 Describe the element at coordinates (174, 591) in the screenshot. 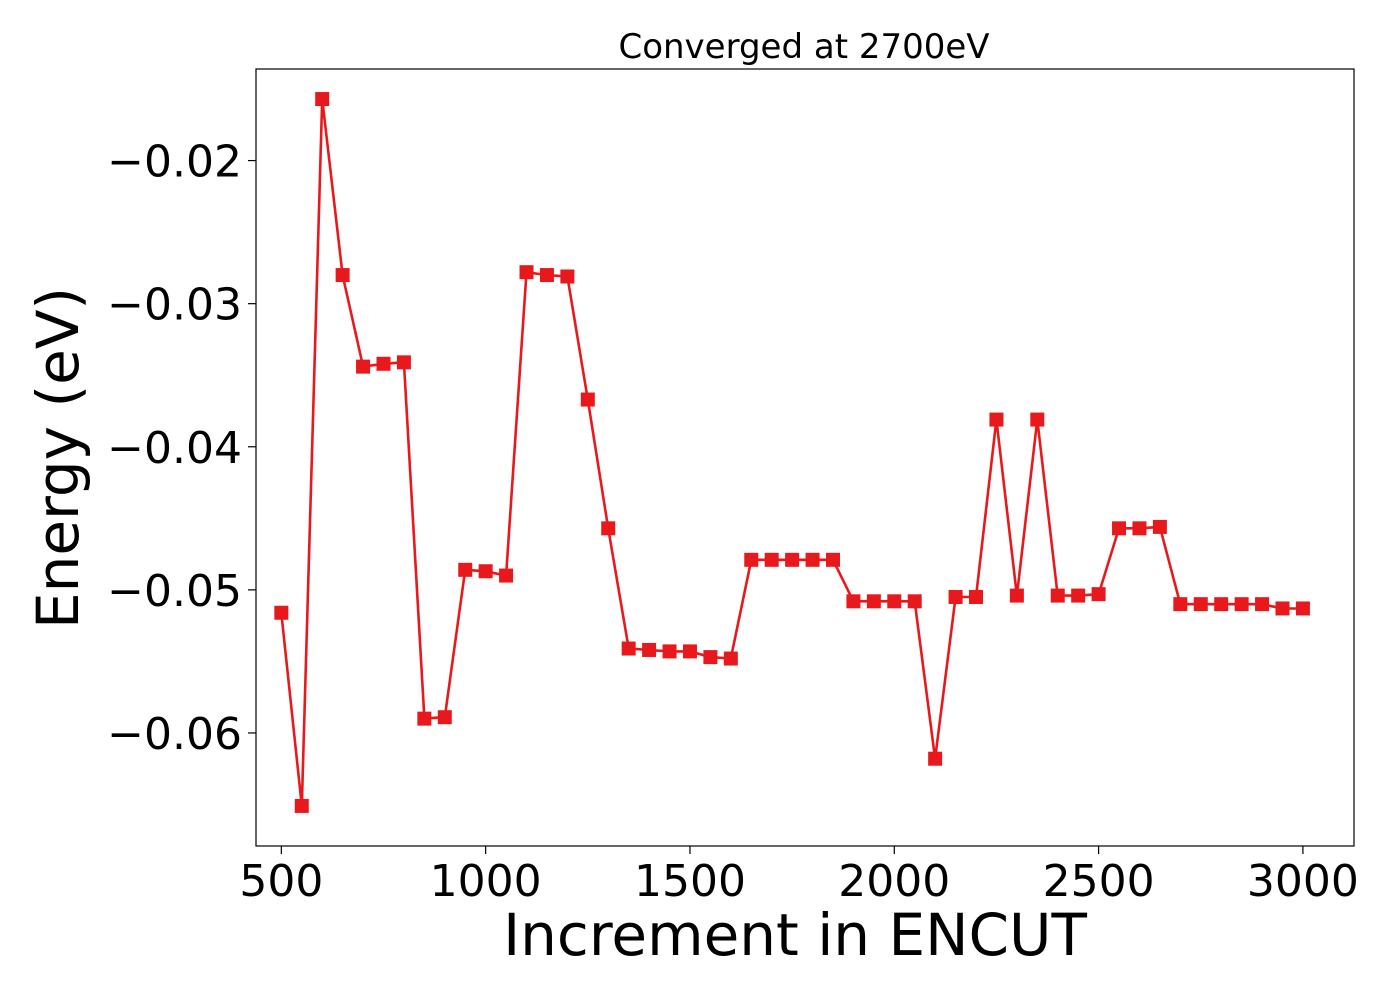

I see `y-tick-label: −0.05` at that location.